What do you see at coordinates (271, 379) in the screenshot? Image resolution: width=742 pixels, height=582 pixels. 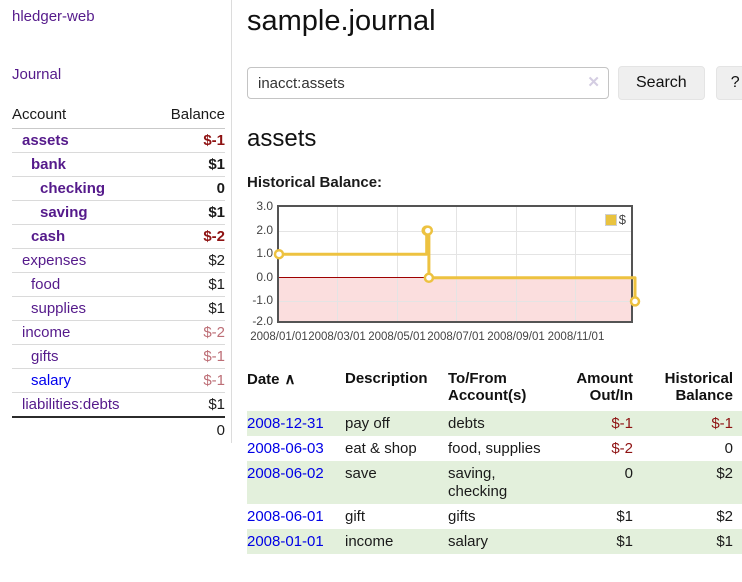 I see `column-header-date: Date ∧` at bounding box center [271, 379].